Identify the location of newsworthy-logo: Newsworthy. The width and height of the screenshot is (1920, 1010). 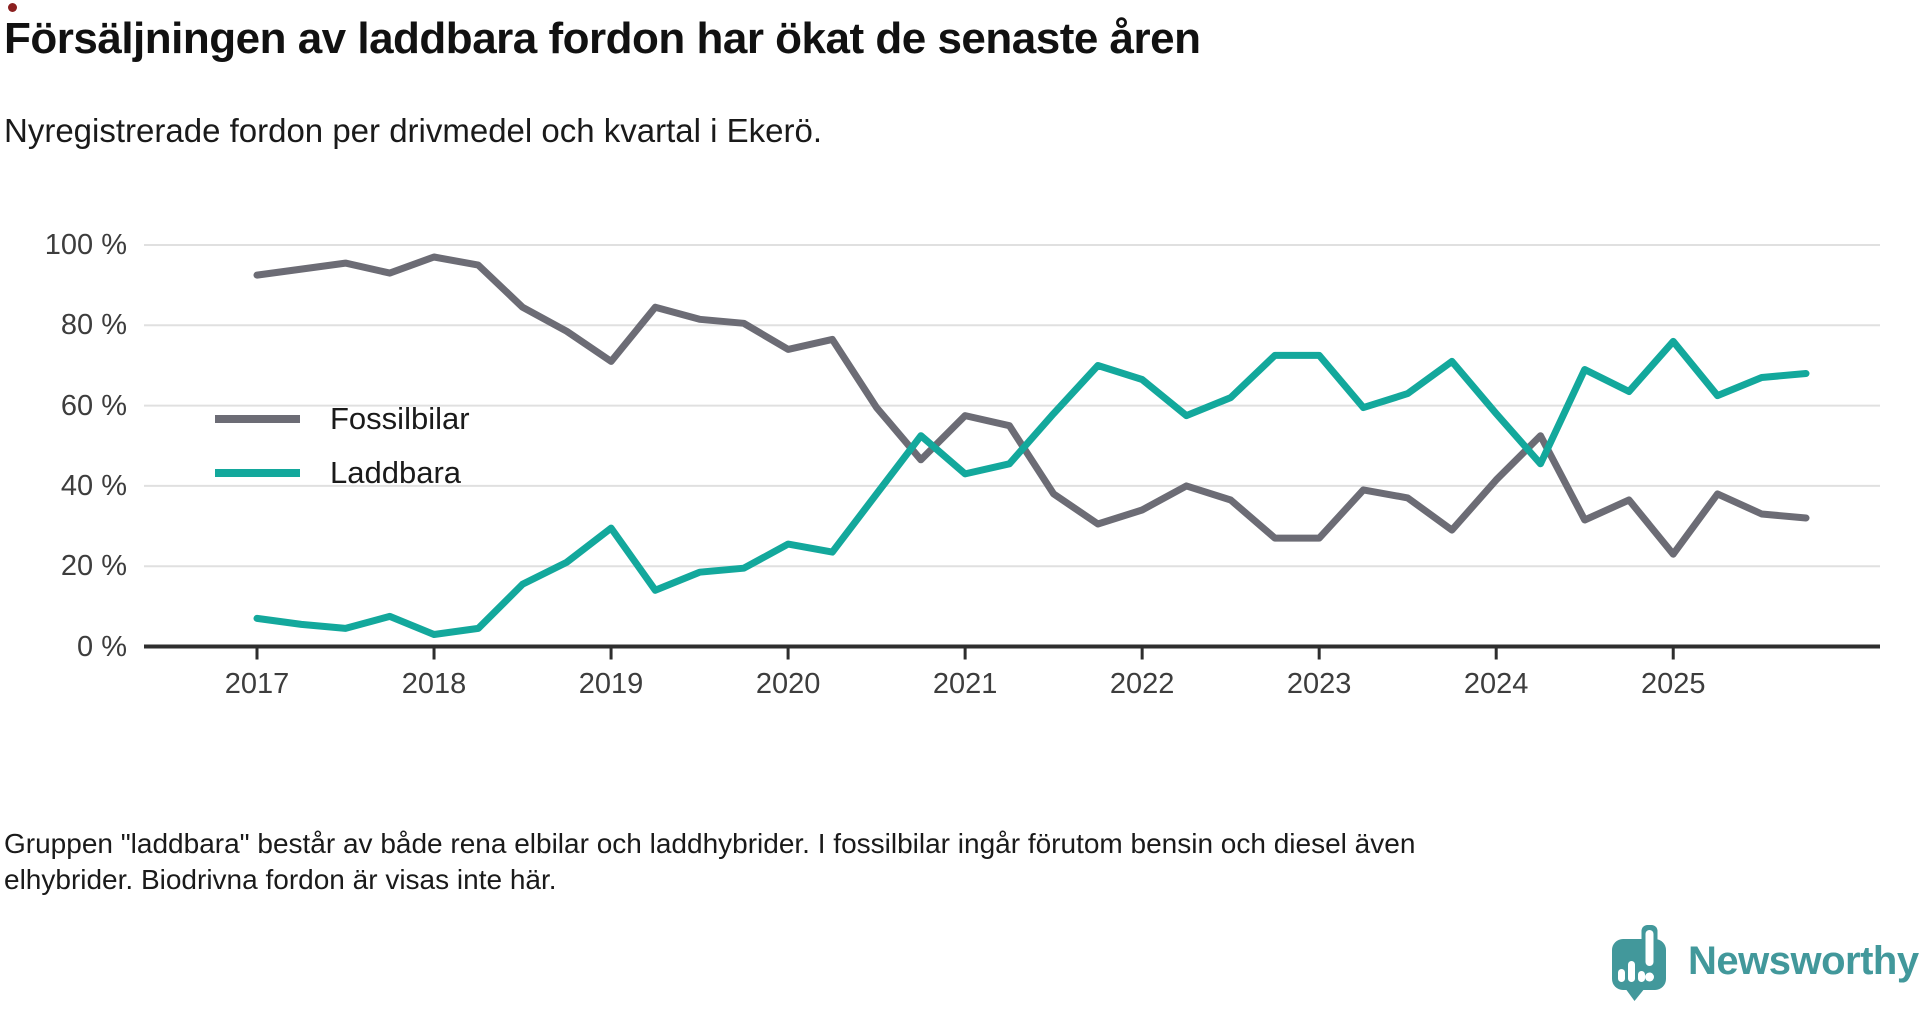
(1761, 961).